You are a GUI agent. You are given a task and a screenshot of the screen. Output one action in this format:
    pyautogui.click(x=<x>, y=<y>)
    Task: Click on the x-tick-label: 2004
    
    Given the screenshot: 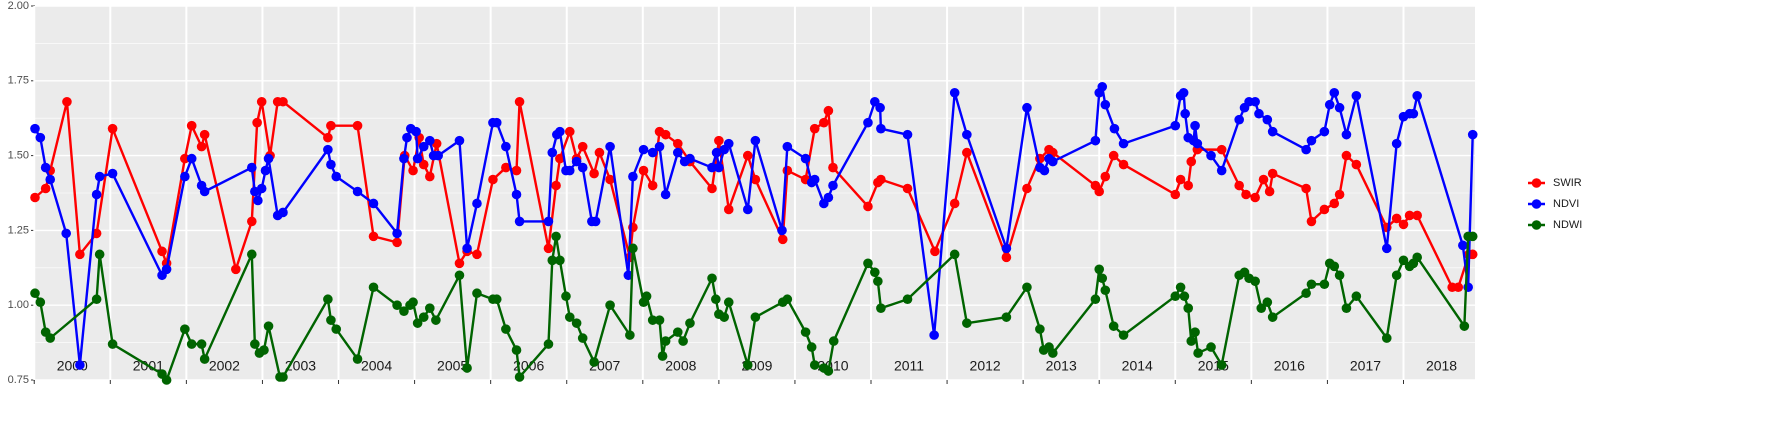 What is the action you would take?
    pyautogui.click(x=376, y=366)
    